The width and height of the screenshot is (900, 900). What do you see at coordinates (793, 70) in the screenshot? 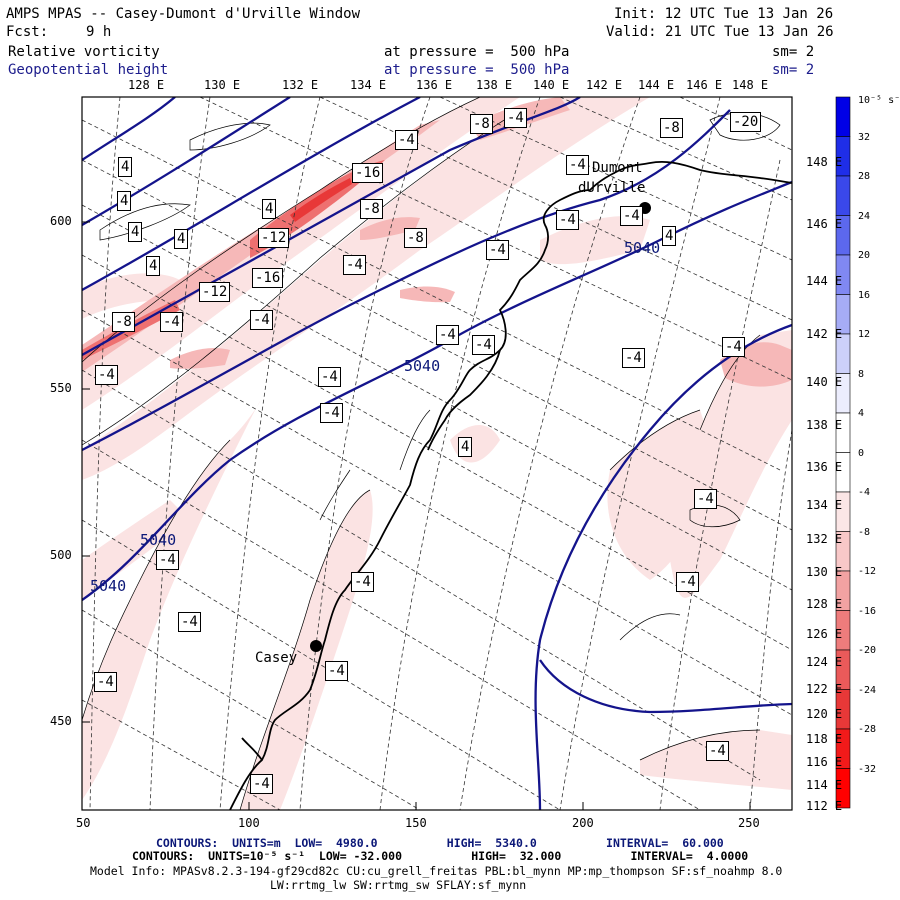
I see `field2-smoothing: sm= 2` at bounding box center [793, 70].